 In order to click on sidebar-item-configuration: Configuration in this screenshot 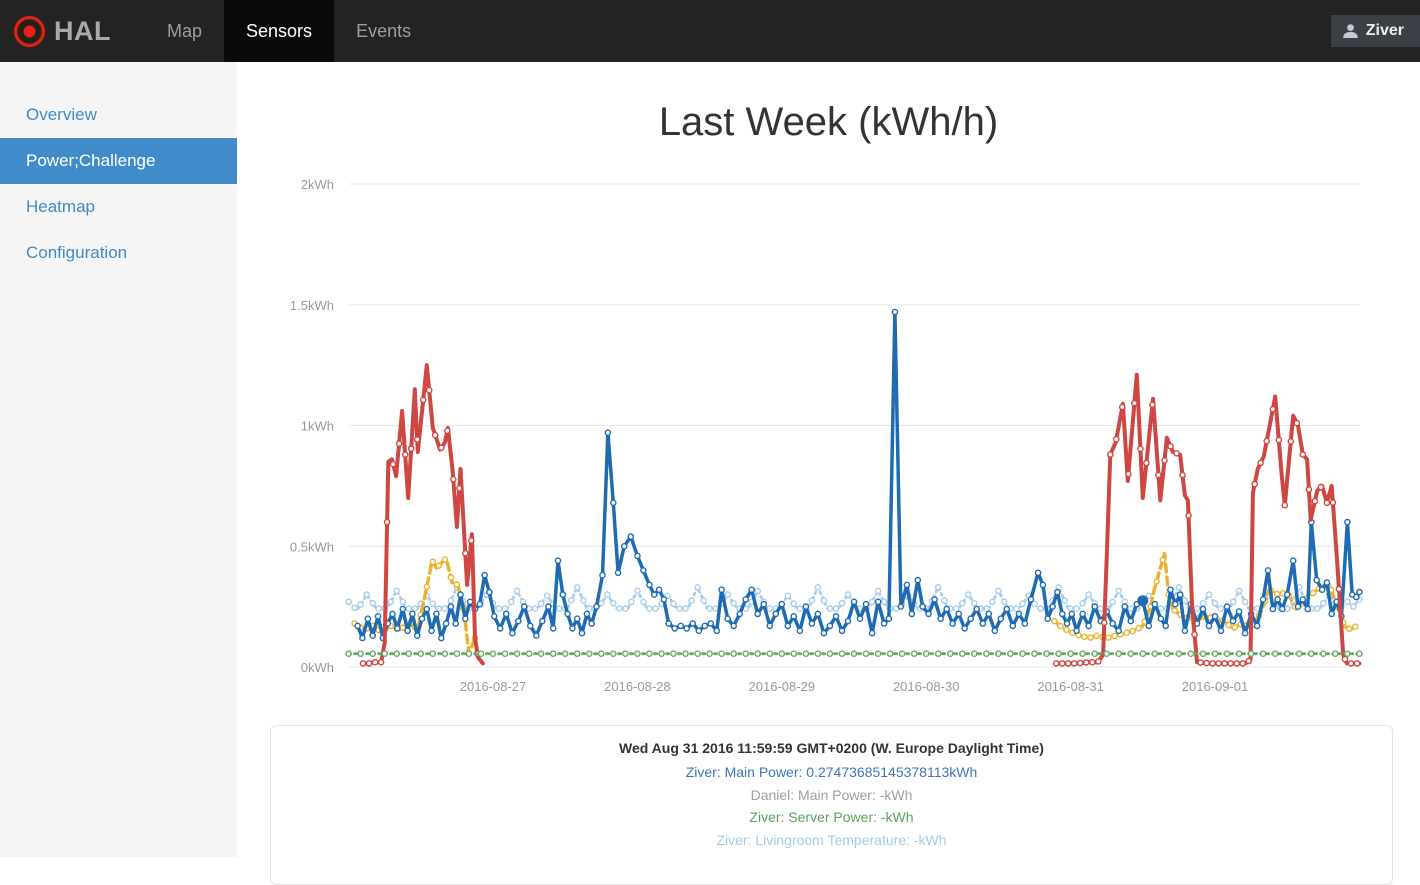, I will do `click(77, 252)`.